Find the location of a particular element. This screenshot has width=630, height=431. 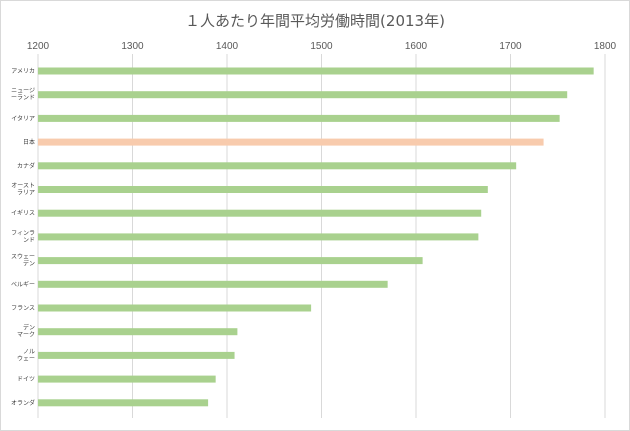

category-label-13: ドイツ is located at coordinates (26, 379).